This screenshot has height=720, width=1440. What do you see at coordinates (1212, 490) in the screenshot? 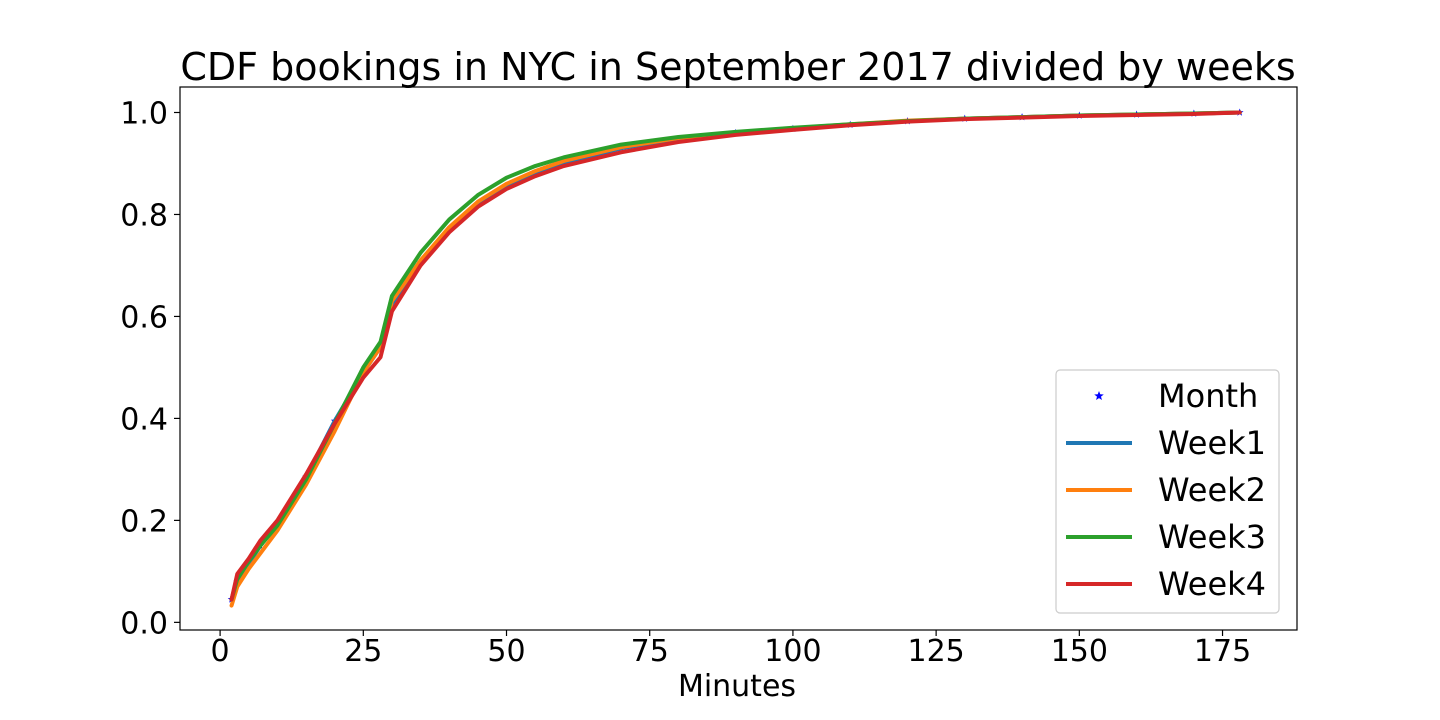
I see `legend-label-week2: Week2` at bounding box center [1212, 490].